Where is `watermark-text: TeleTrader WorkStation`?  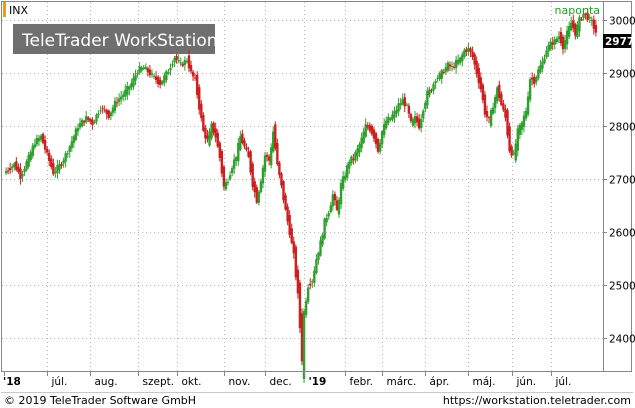 watermark-text: TeleTrader WorkStation is located at coordinates (119, 41).